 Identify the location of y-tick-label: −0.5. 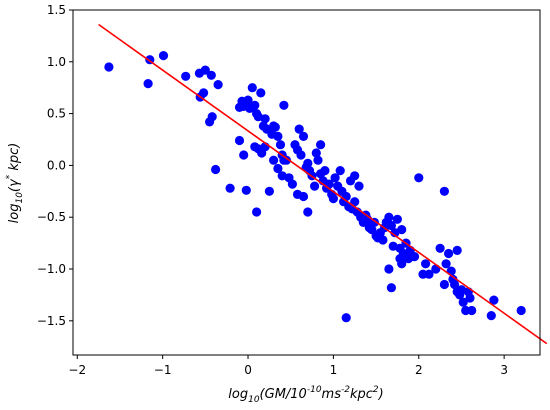
(51, 217).